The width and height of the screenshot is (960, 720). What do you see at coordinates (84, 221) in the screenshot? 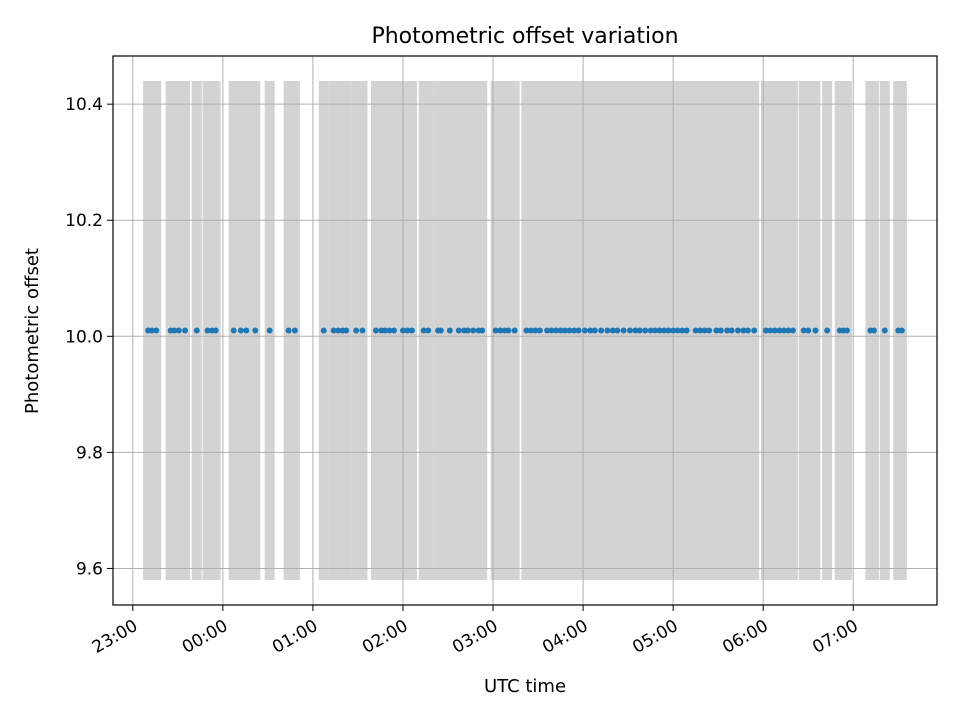
I see `y-tick-label: 10.2` at bounding box center [84, 221].